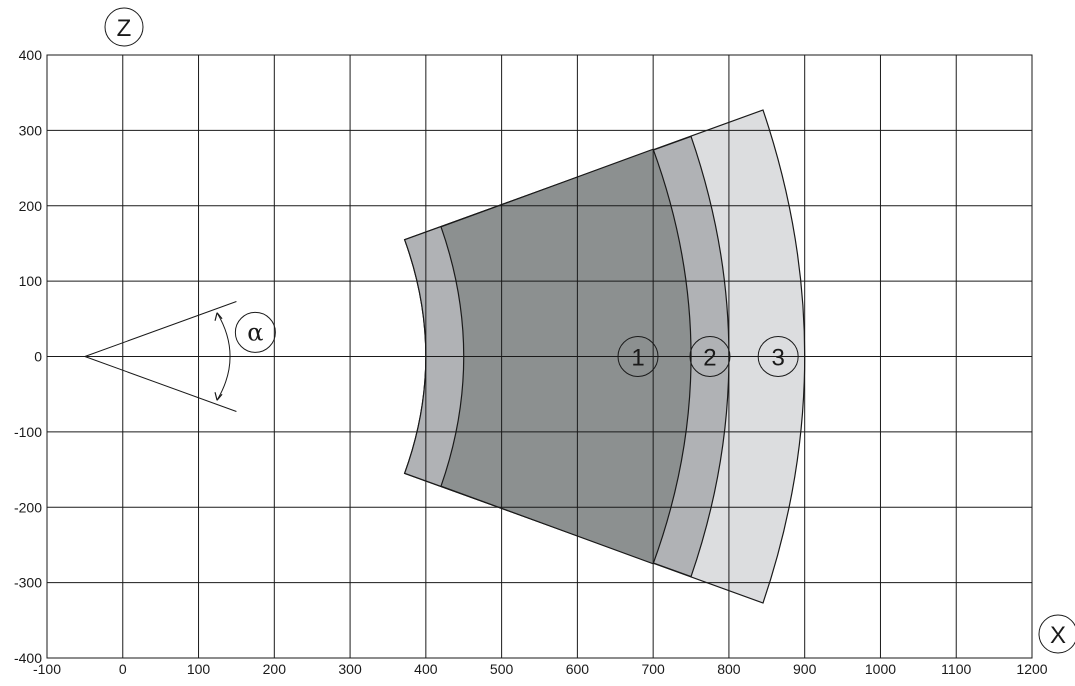  What do you see at coordinates (28, 583) in the screenshot?
I see `z-tick-label: -300` at bounding box center [28, 583].